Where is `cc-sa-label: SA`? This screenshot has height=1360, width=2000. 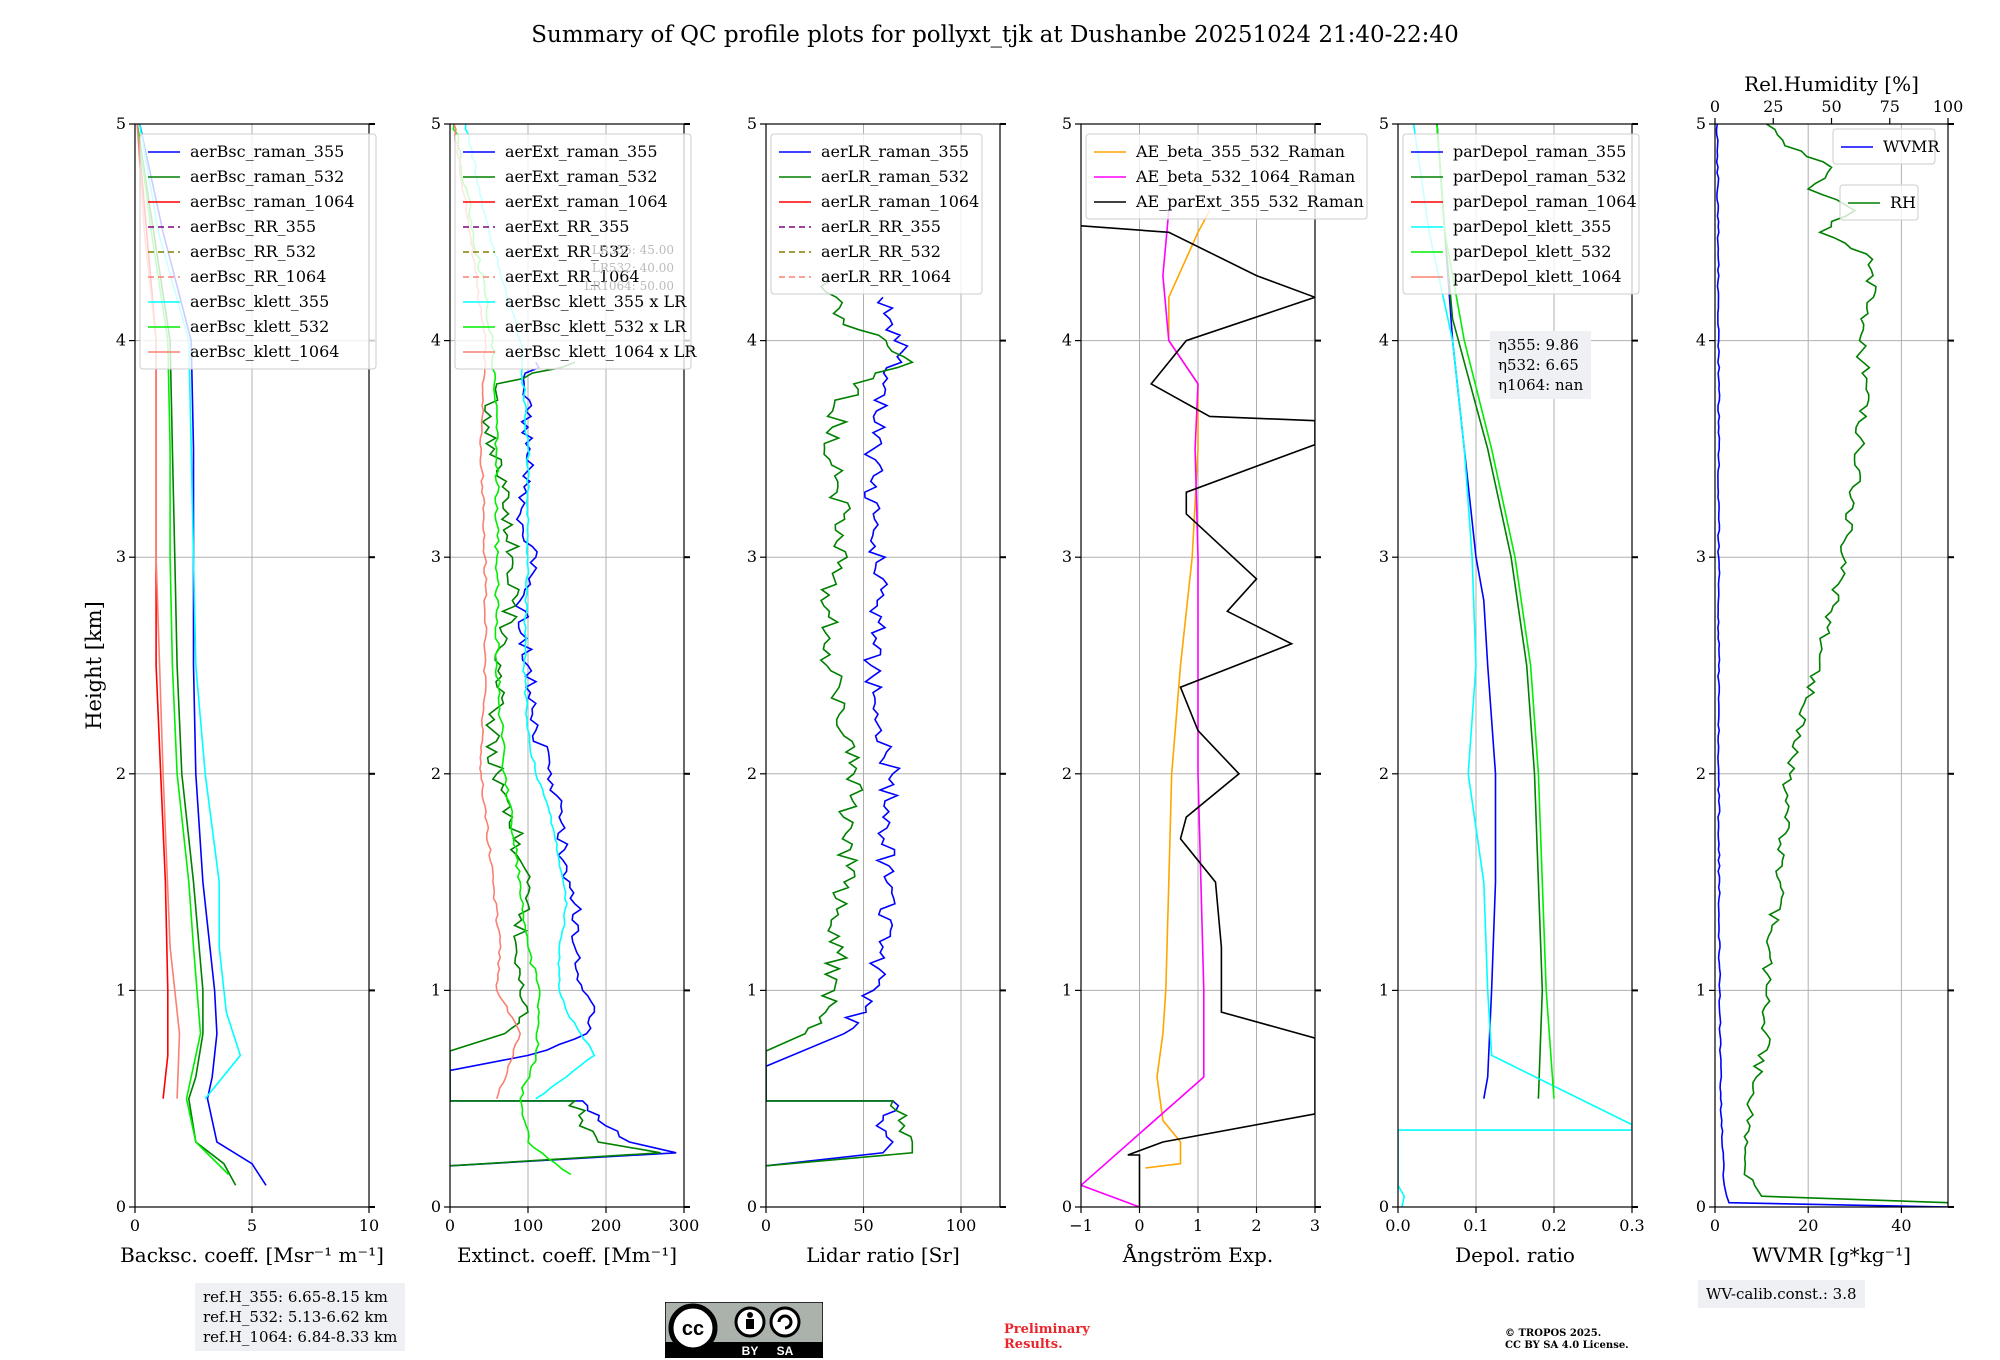 cc-sa-label: SA is located at coordinates (785, 1351).